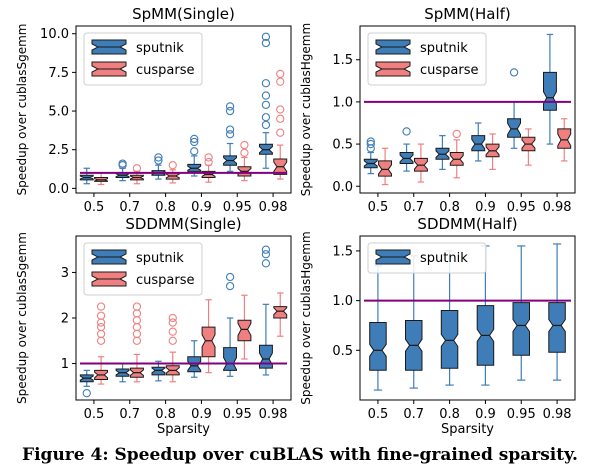  I want to click on box-sputnik-0.8, so click(449, 318).